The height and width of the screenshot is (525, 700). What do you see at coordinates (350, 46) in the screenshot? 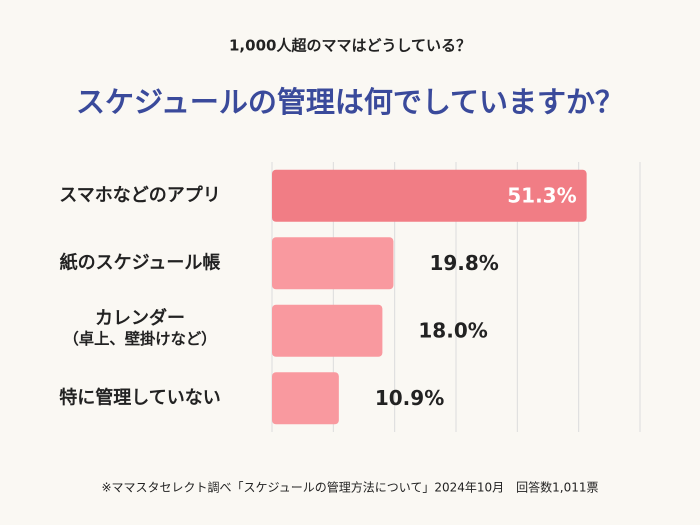
I see `chart-subtitle: 1,000人超のママはどうしている？` at bounding box center [350, 46].